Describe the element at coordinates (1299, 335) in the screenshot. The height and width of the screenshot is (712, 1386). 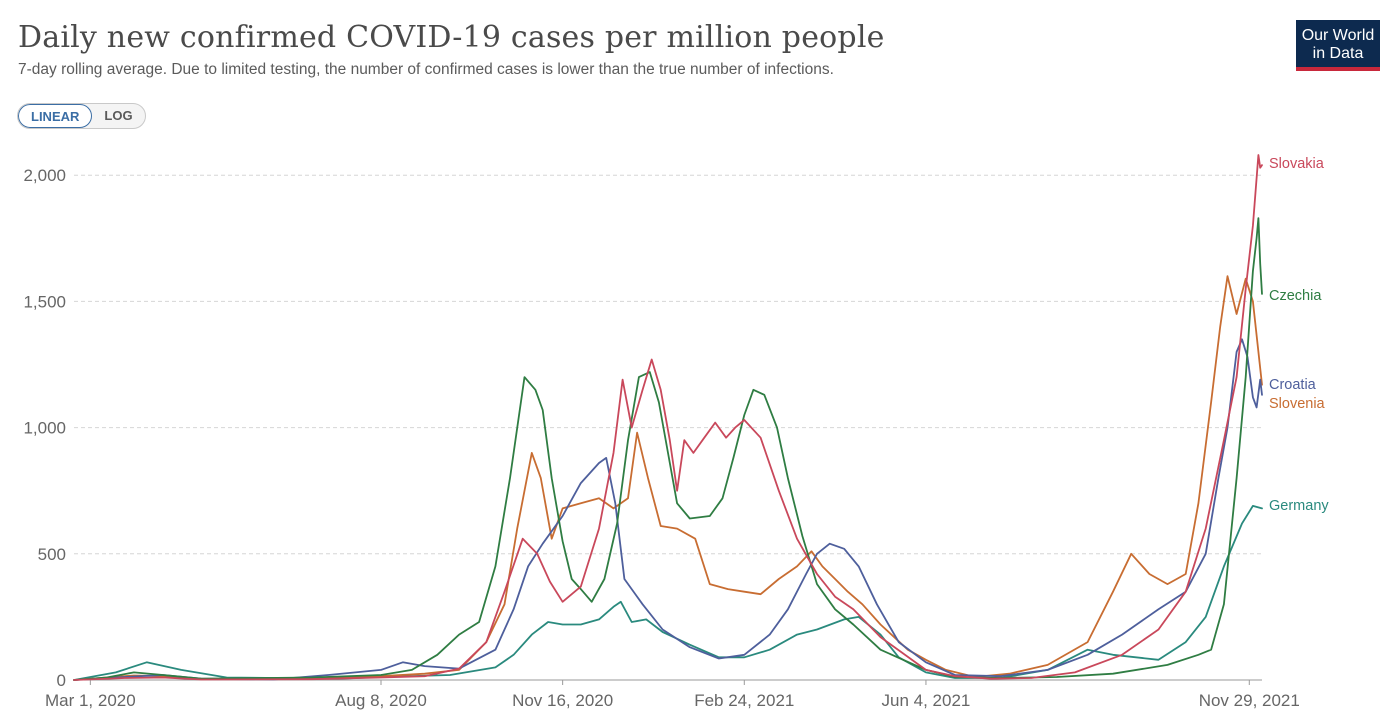
I see `series-labels: Slovakia Czechia Croatia Slovenia Germany` at that location.